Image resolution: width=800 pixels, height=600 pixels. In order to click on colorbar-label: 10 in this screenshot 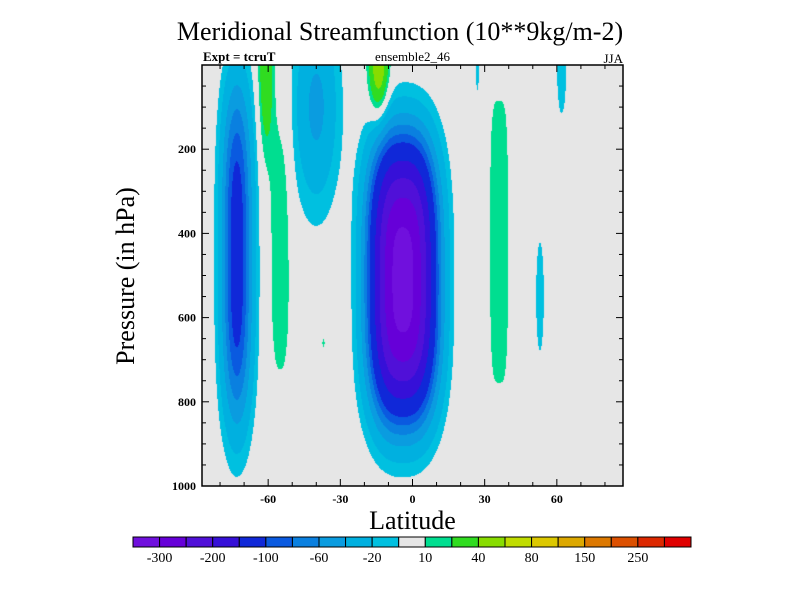, I will do `click(425, 558)`.